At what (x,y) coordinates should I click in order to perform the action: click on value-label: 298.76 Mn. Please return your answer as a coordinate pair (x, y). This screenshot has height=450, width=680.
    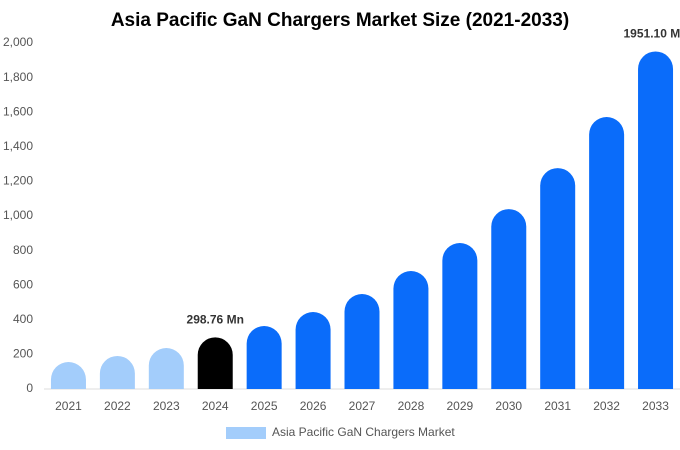
    Looking at the image, I should click on (215, 319).